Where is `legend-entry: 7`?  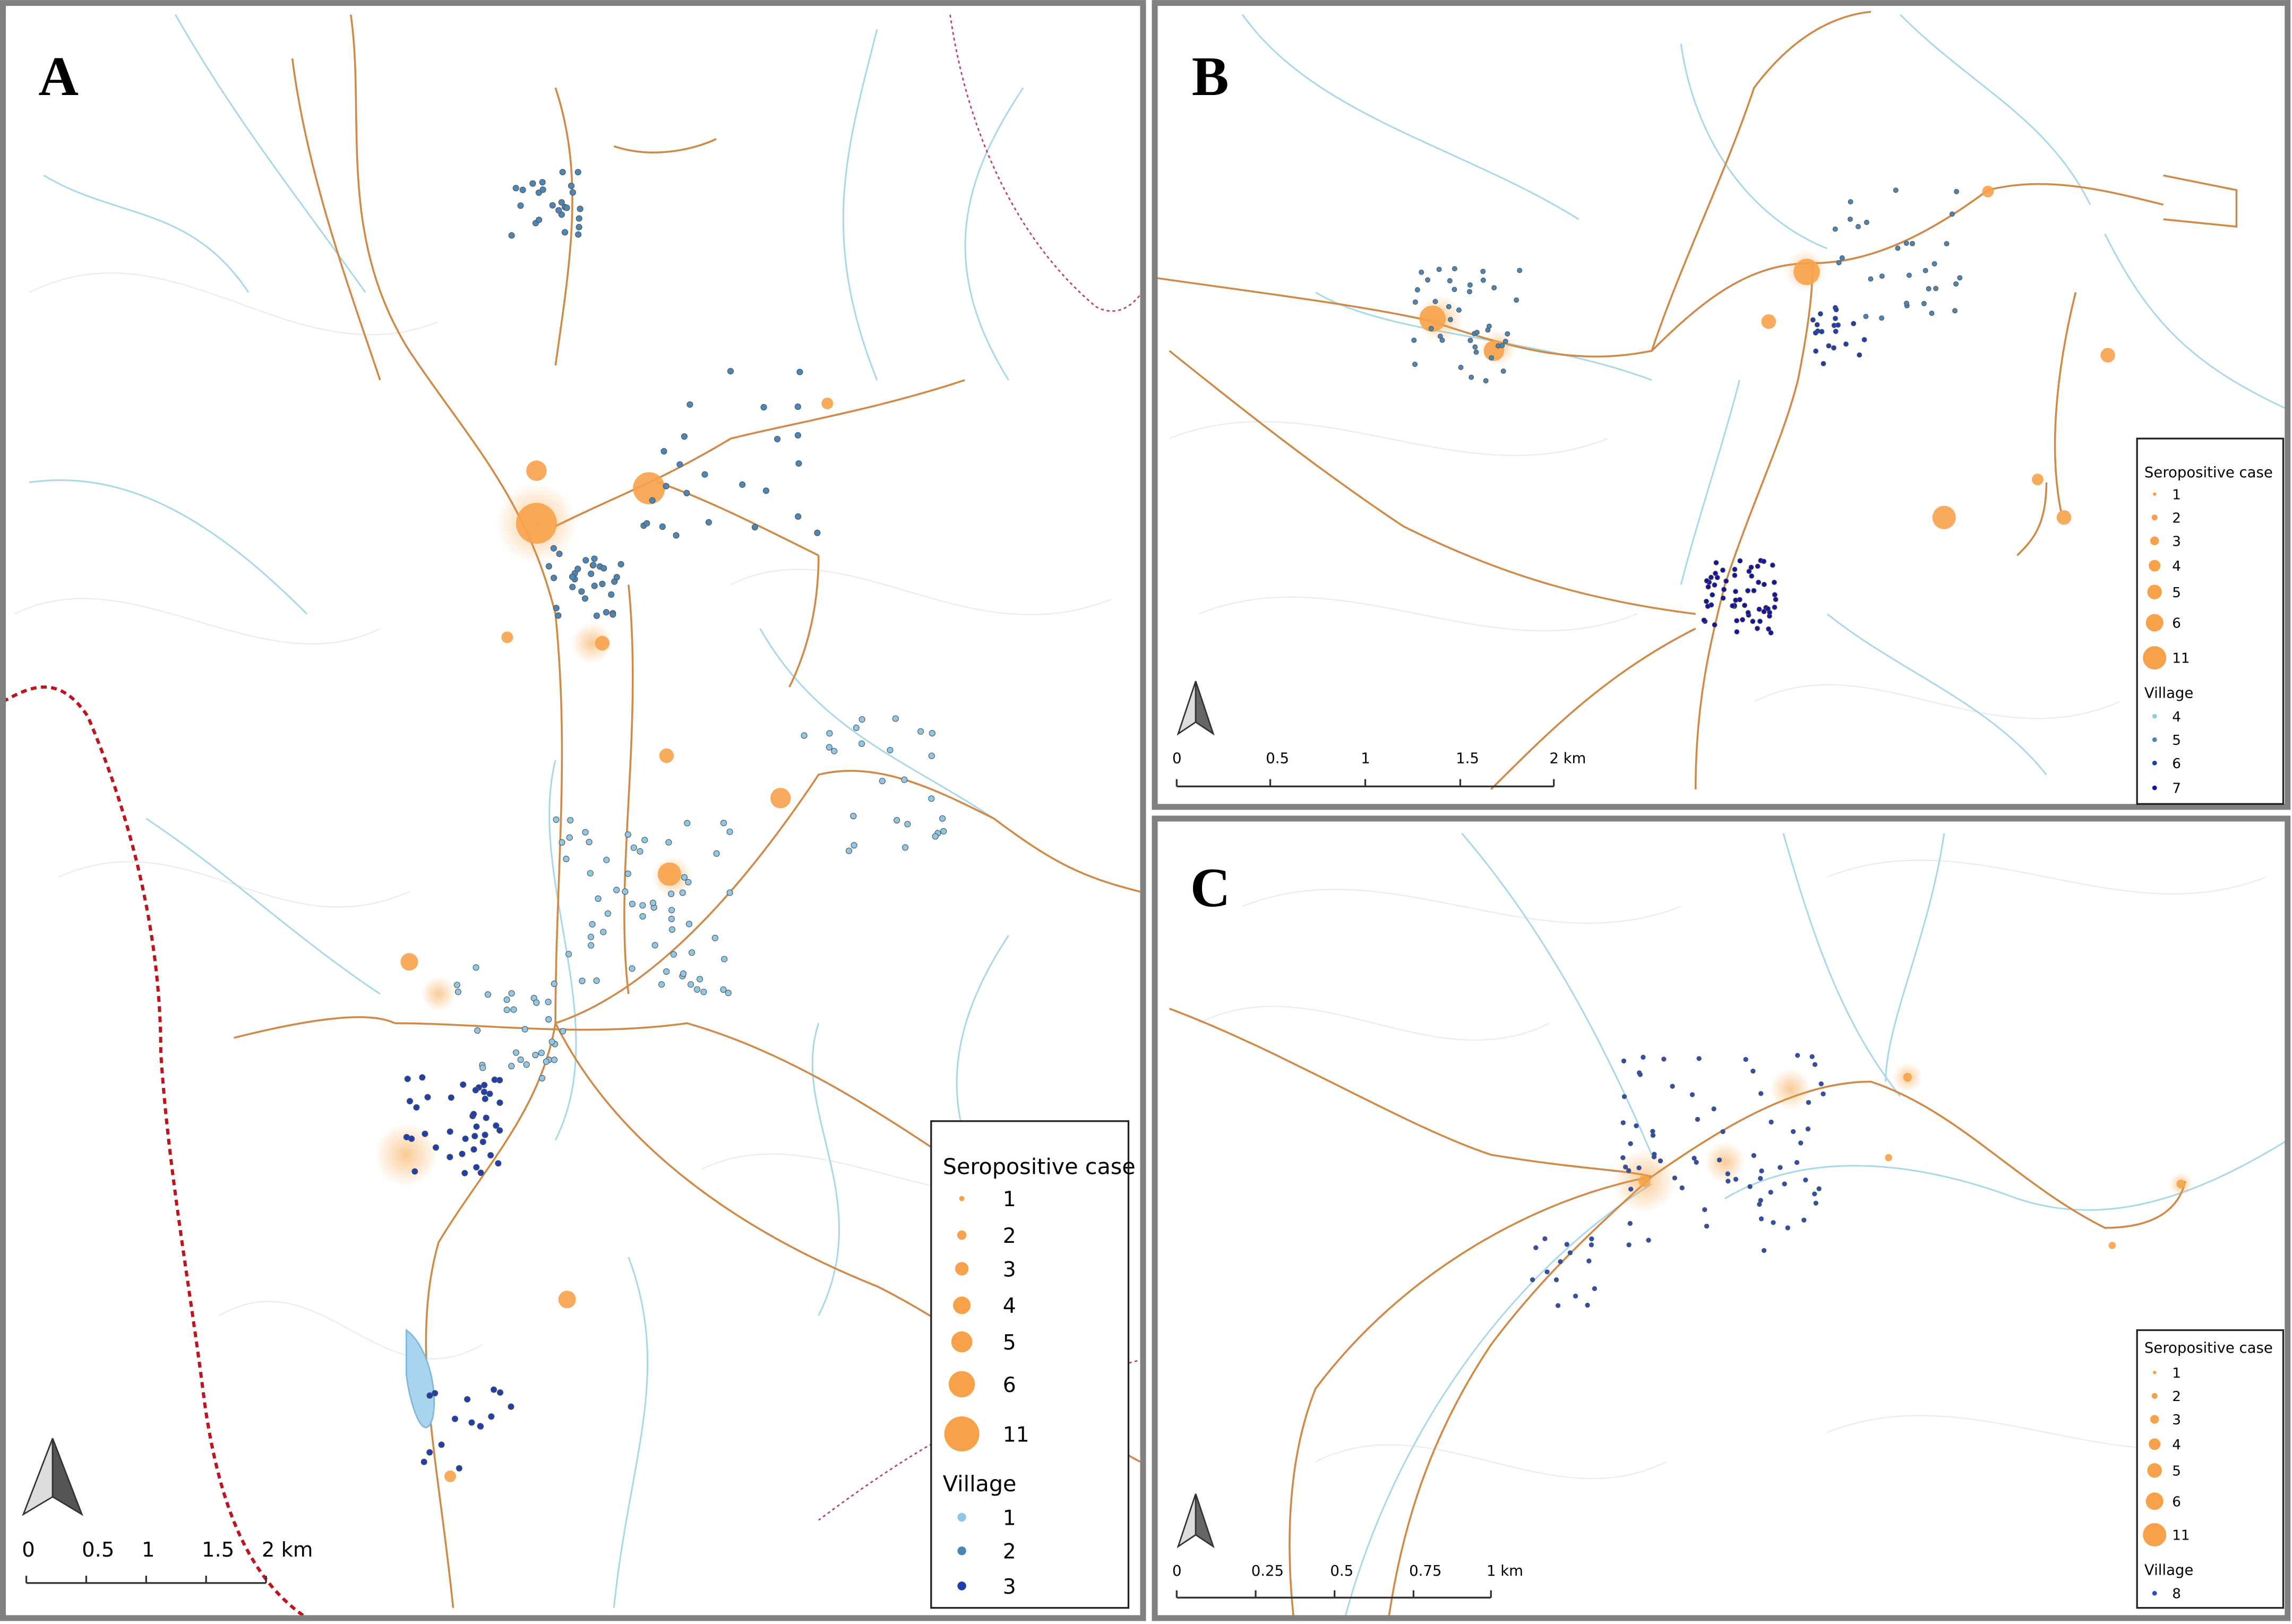
legend-entry: 7 is located at coordinates (2177, 789).